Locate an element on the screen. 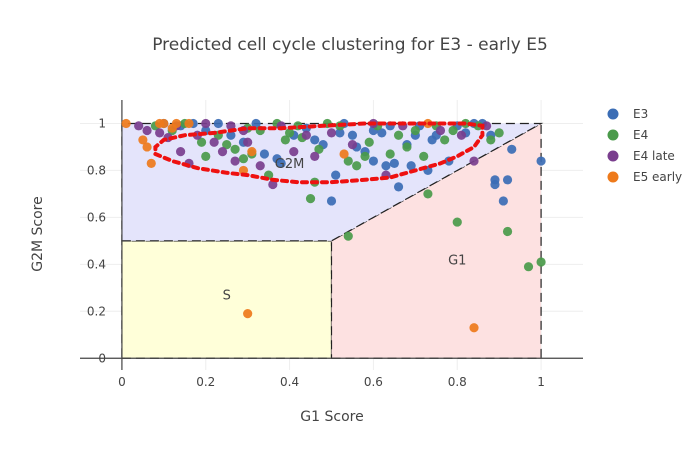  legend-label: E4 is located at coordinates (640, 135).